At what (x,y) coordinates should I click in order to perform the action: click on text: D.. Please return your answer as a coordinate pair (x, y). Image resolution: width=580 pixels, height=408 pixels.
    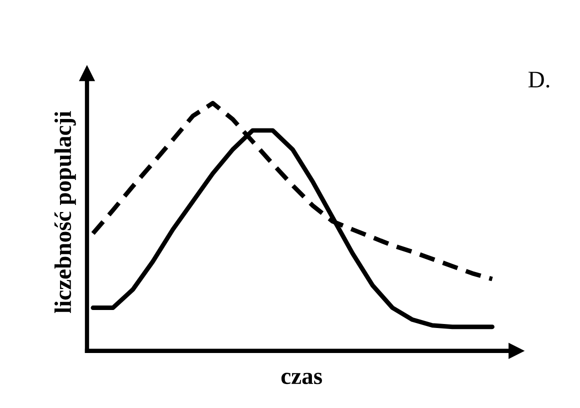
    Looking at the image, I should click on (539, 80).